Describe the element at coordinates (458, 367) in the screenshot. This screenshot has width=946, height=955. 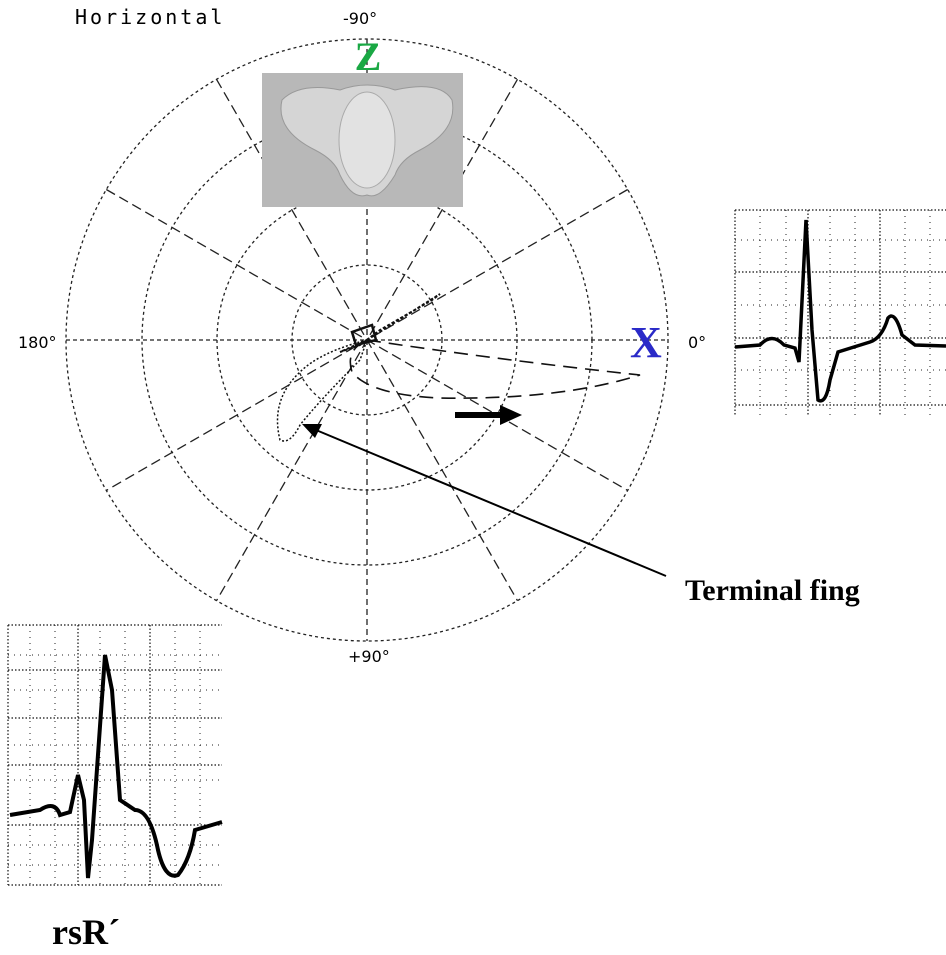
I see `vector-loops` at that location.